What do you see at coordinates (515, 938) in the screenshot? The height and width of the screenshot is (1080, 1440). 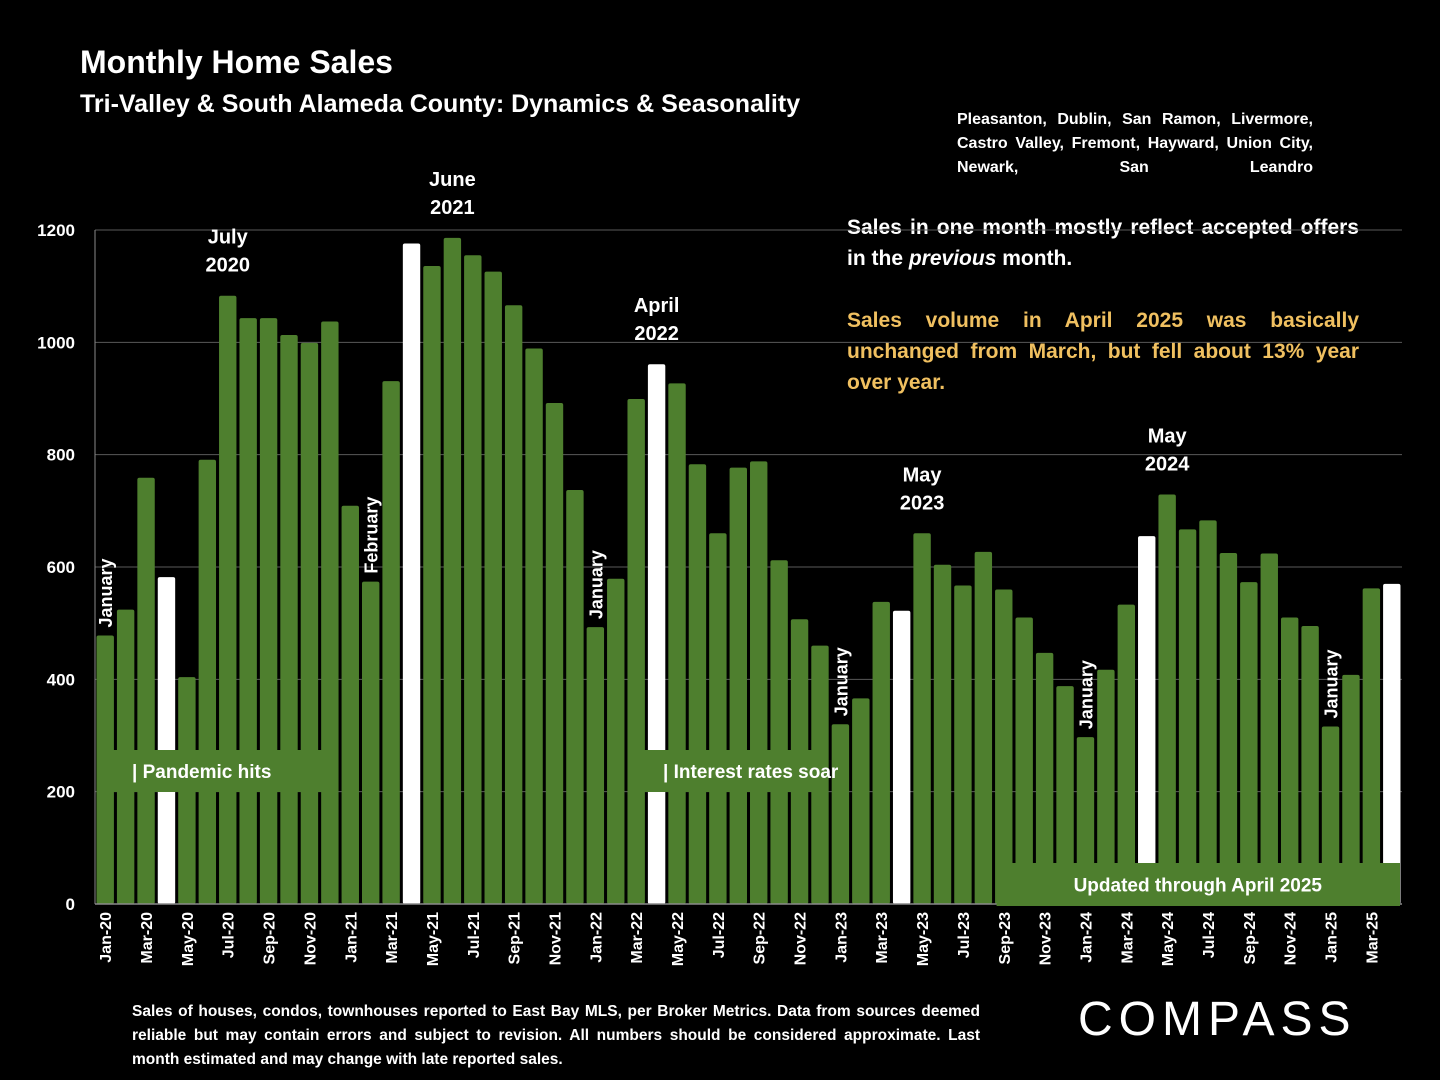 I see `x-tick-label: Sep-21` at bounding box center [515, 938].